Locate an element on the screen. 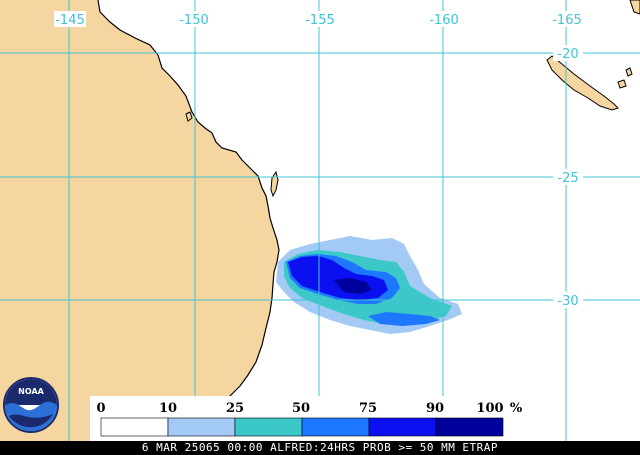 This screenshot has width=640, height=455. lat-label: -25 is located at coordinates (567, 178).